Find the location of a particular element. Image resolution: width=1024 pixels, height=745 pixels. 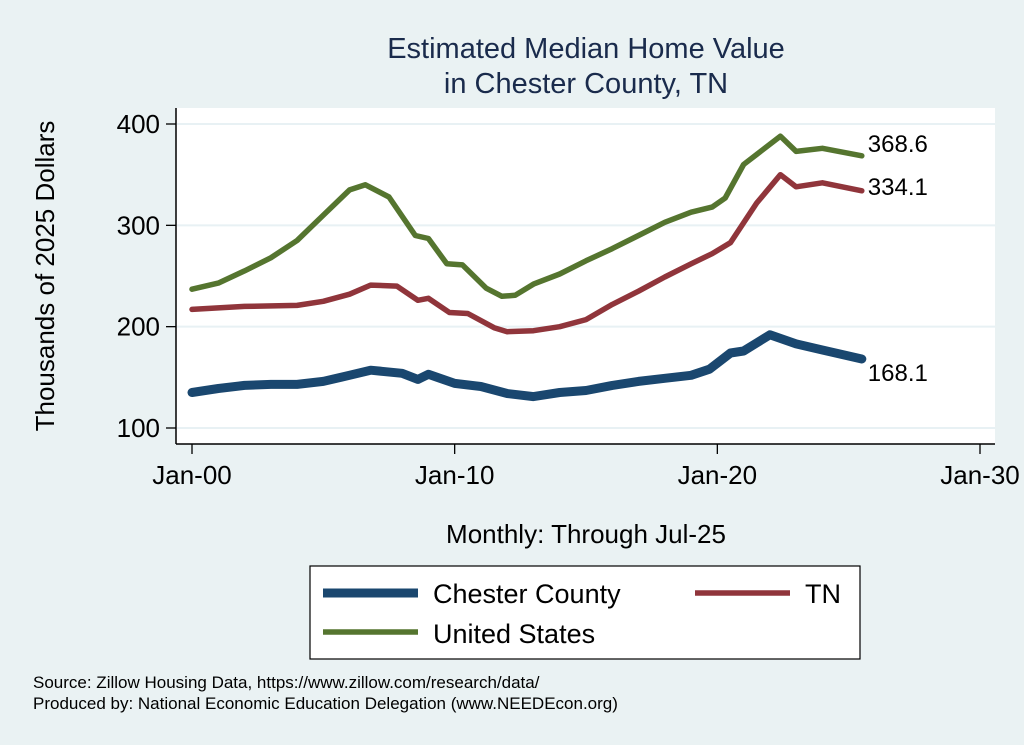

y-tick-label: 200 is located at coordinates (138, 327).